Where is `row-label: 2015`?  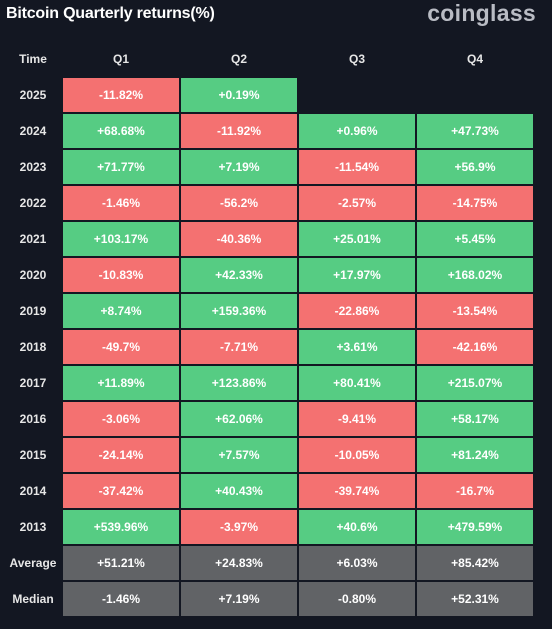
row-label: 2015 is located at coordinates (33, 455).